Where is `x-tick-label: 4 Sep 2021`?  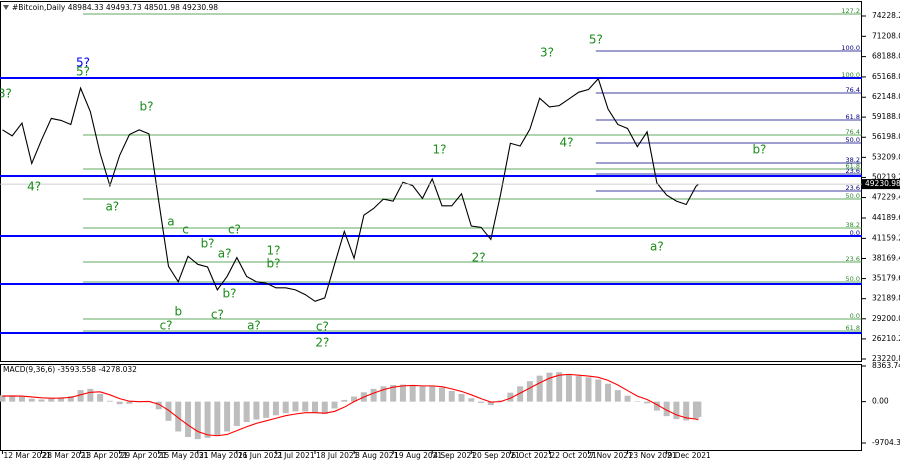 x-tick-label: 4 Sep 2021 is located at coordinates (454, 455).